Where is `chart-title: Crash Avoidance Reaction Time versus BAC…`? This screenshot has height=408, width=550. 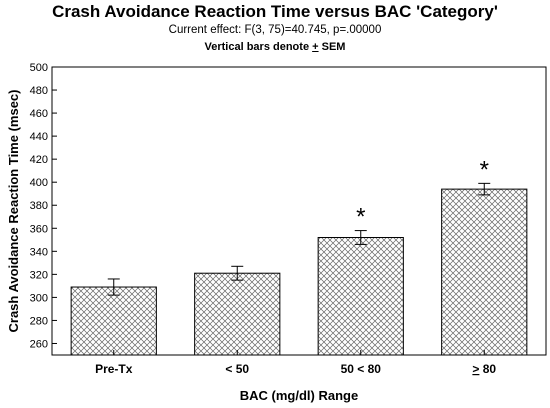 chart-title: Crash Avoidance Reaction Time versus BAC… is located at coordinates (275, 11).